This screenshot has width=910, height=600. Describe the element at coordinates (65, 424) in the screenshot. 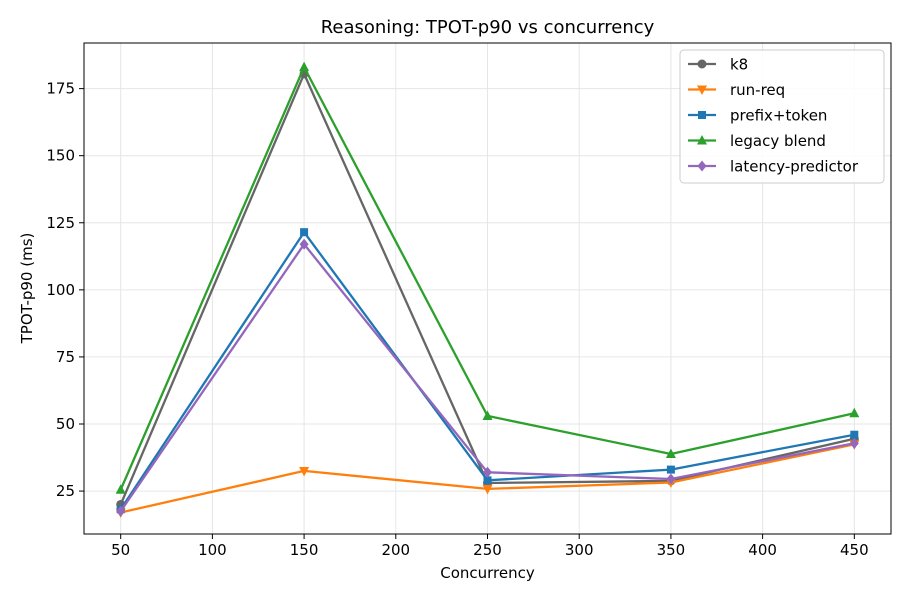

I see `y-tick-label: 50` at that location.